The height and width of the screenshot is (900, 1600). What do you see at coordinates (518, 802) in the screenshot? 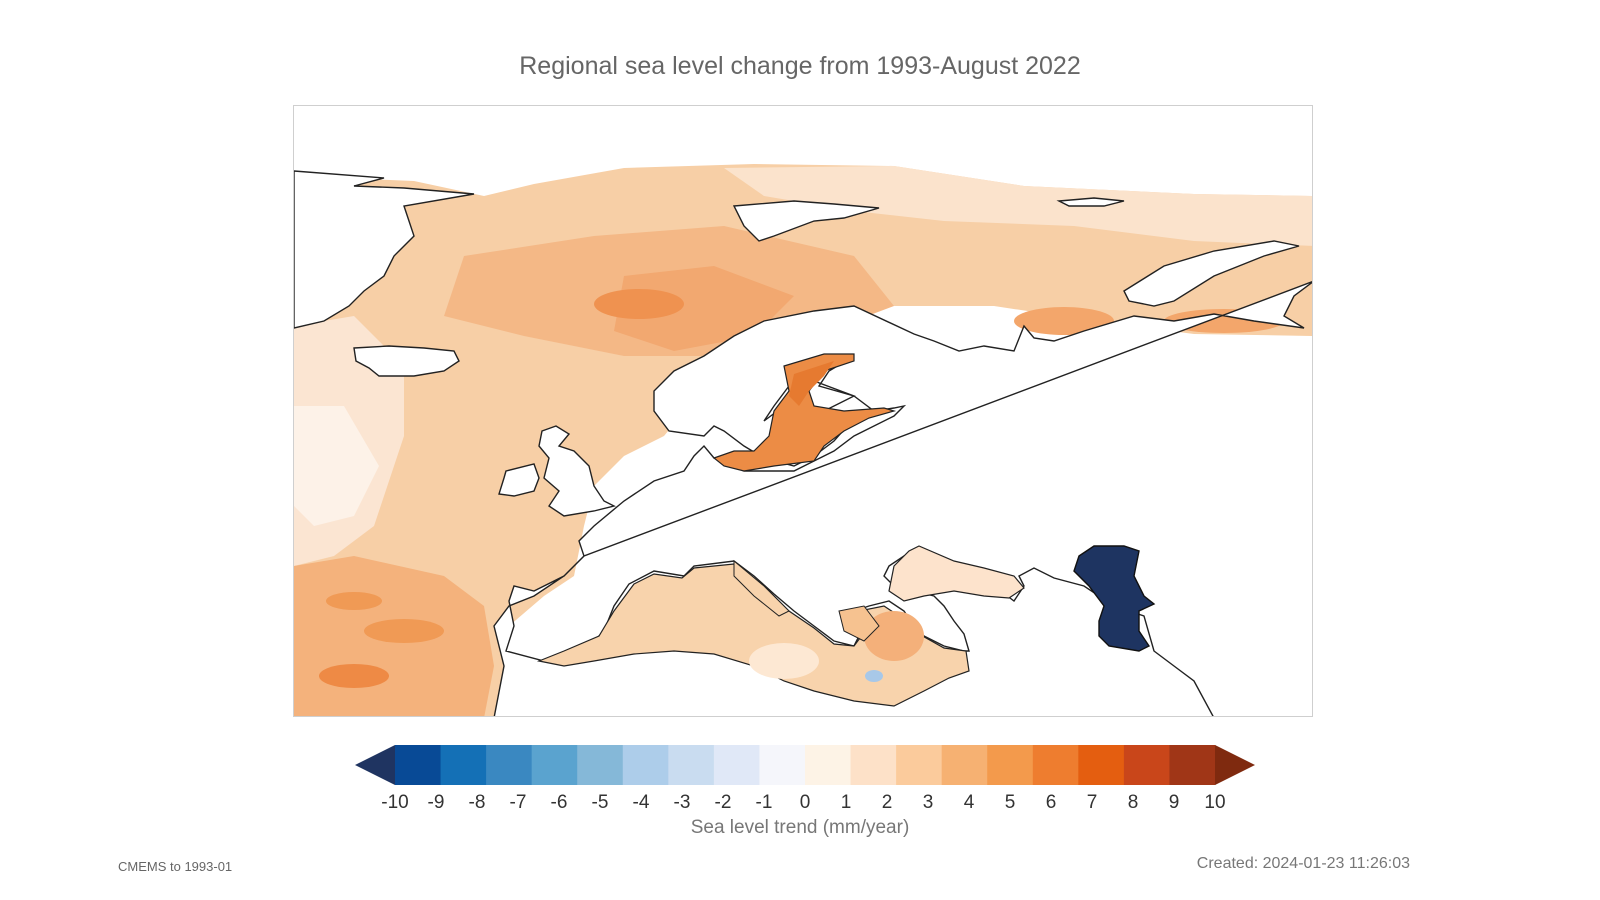
I see `colorbar-tick-label: -7` at bounding box center [518, 802].